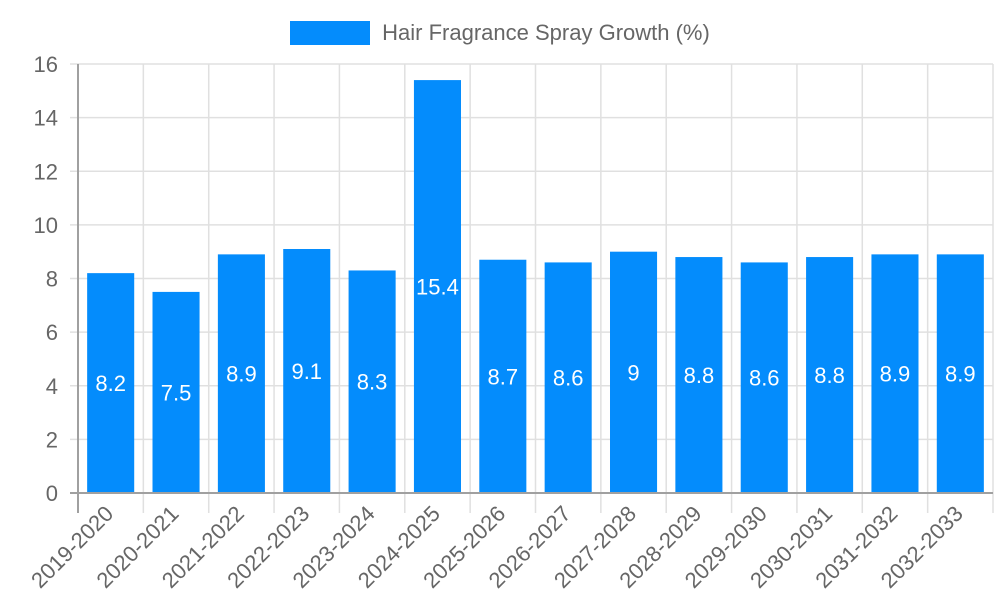 The width and height of the screenshot is (1000, 600). Describe the element at coordinates (330, 33) in the screenshot. I see `legend-swatch` at that location.